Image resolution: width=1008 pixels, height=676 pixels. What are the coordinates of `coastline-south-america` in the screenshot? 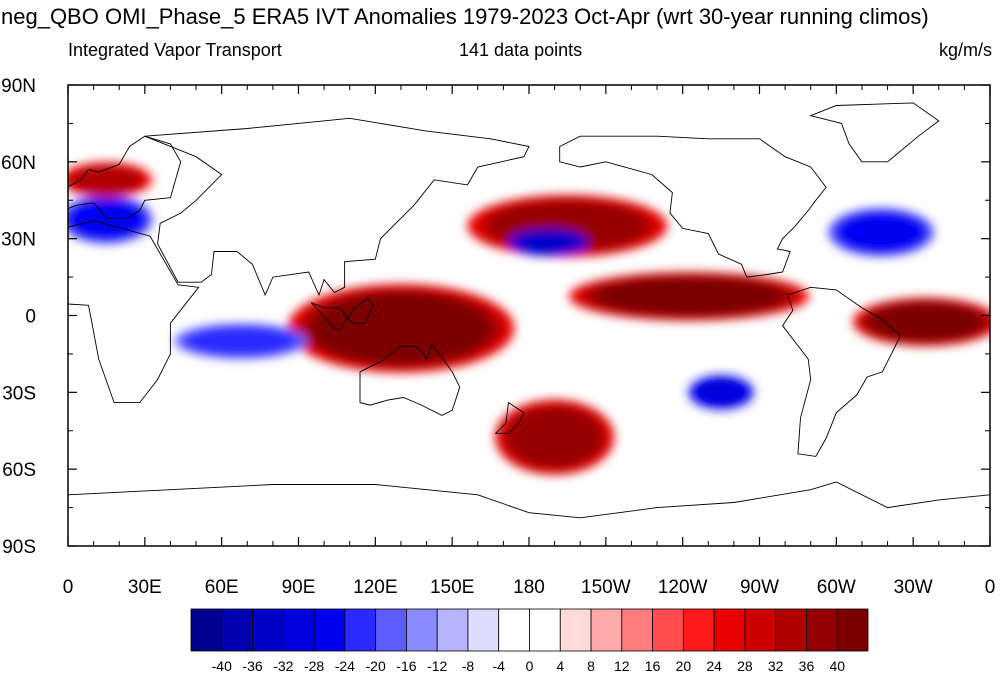 It's located at (841, 371).